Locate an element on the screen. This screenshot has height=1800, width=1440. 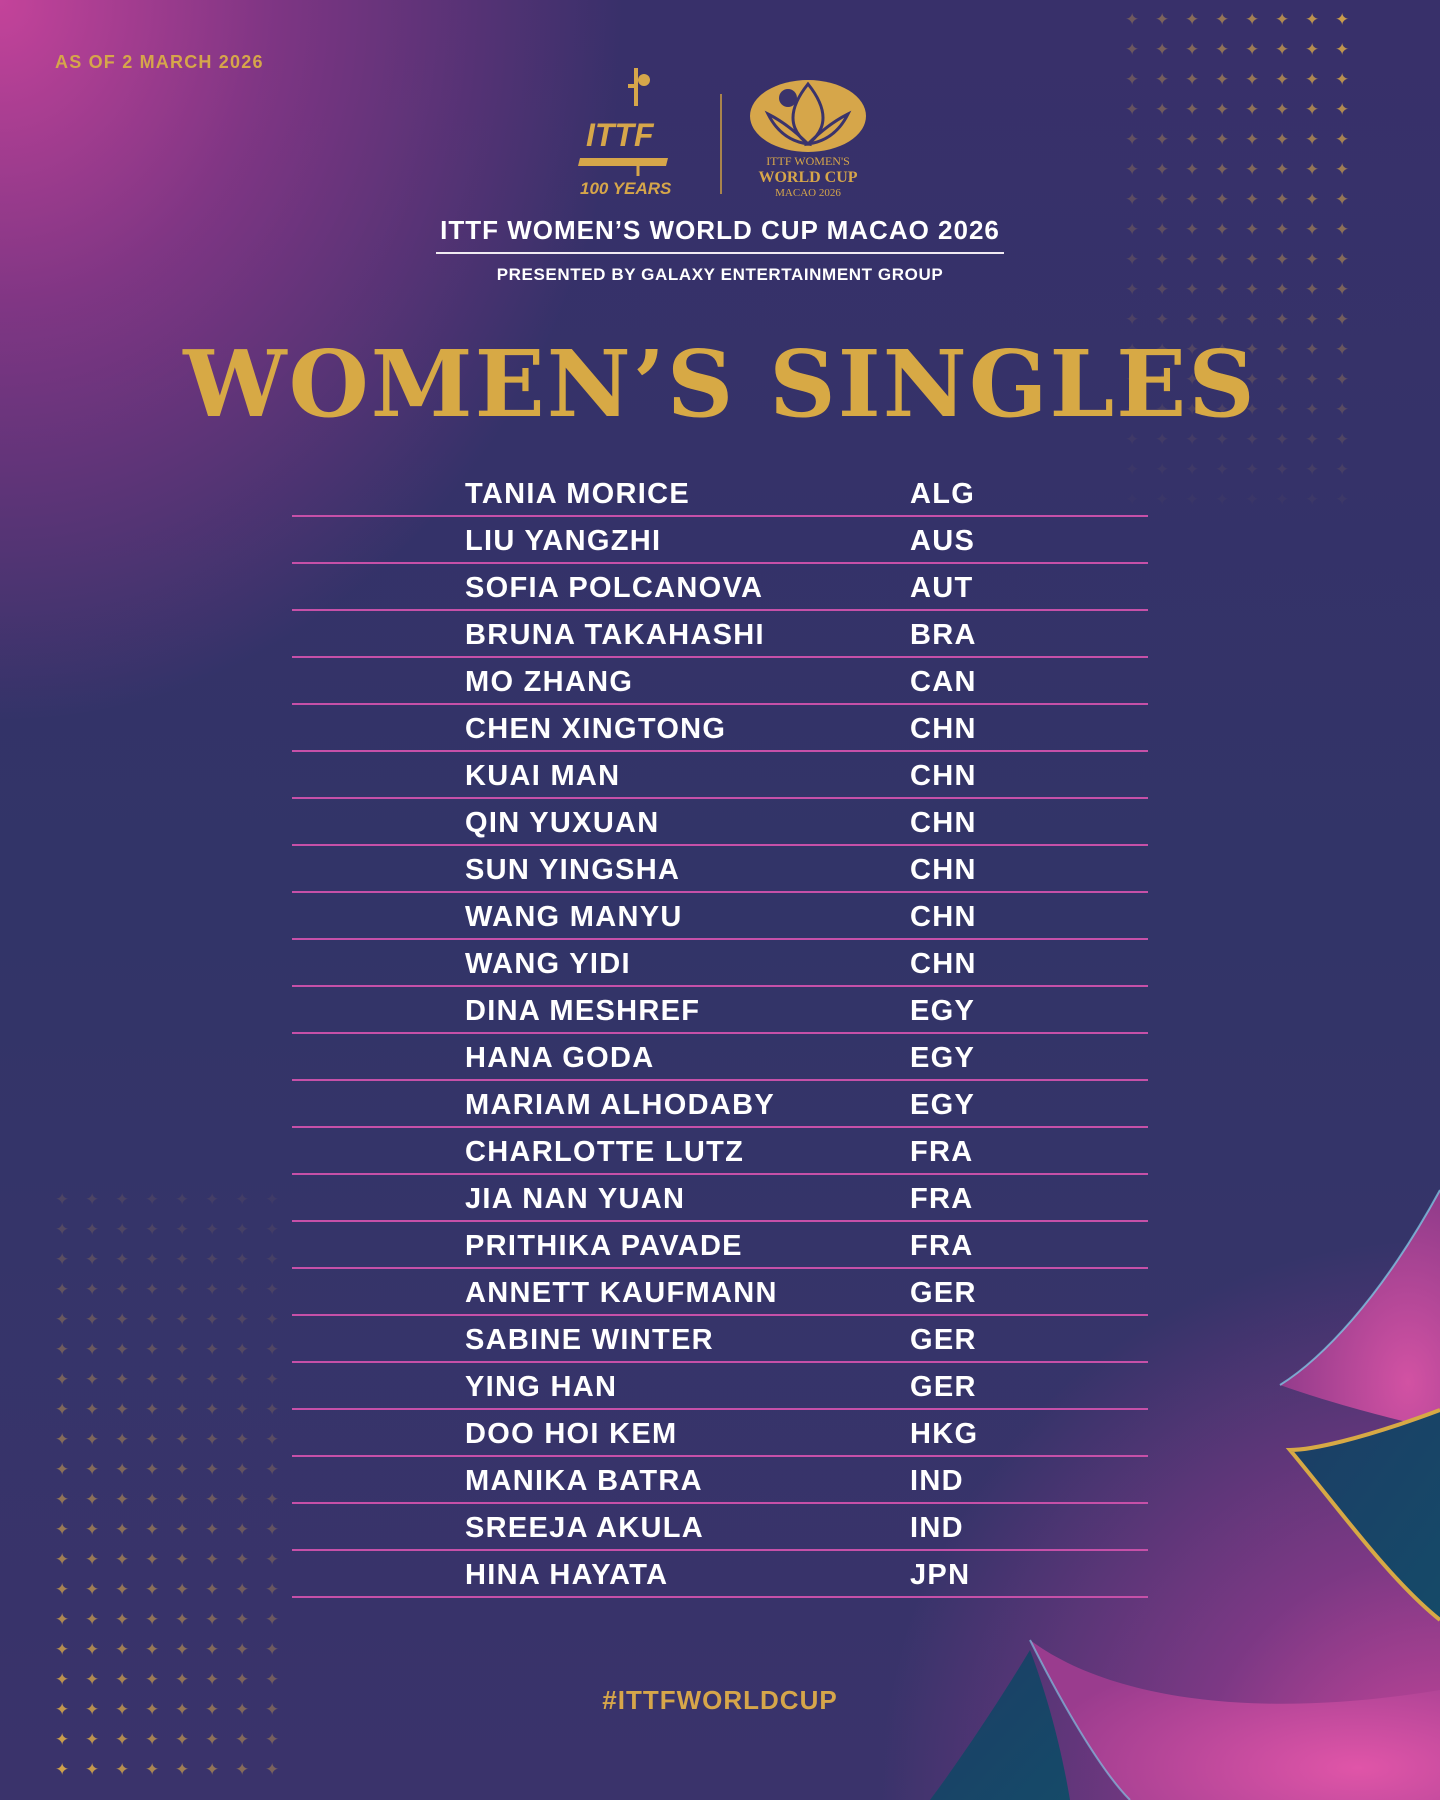
player-country: AUS is located at coordinates (943, 541).